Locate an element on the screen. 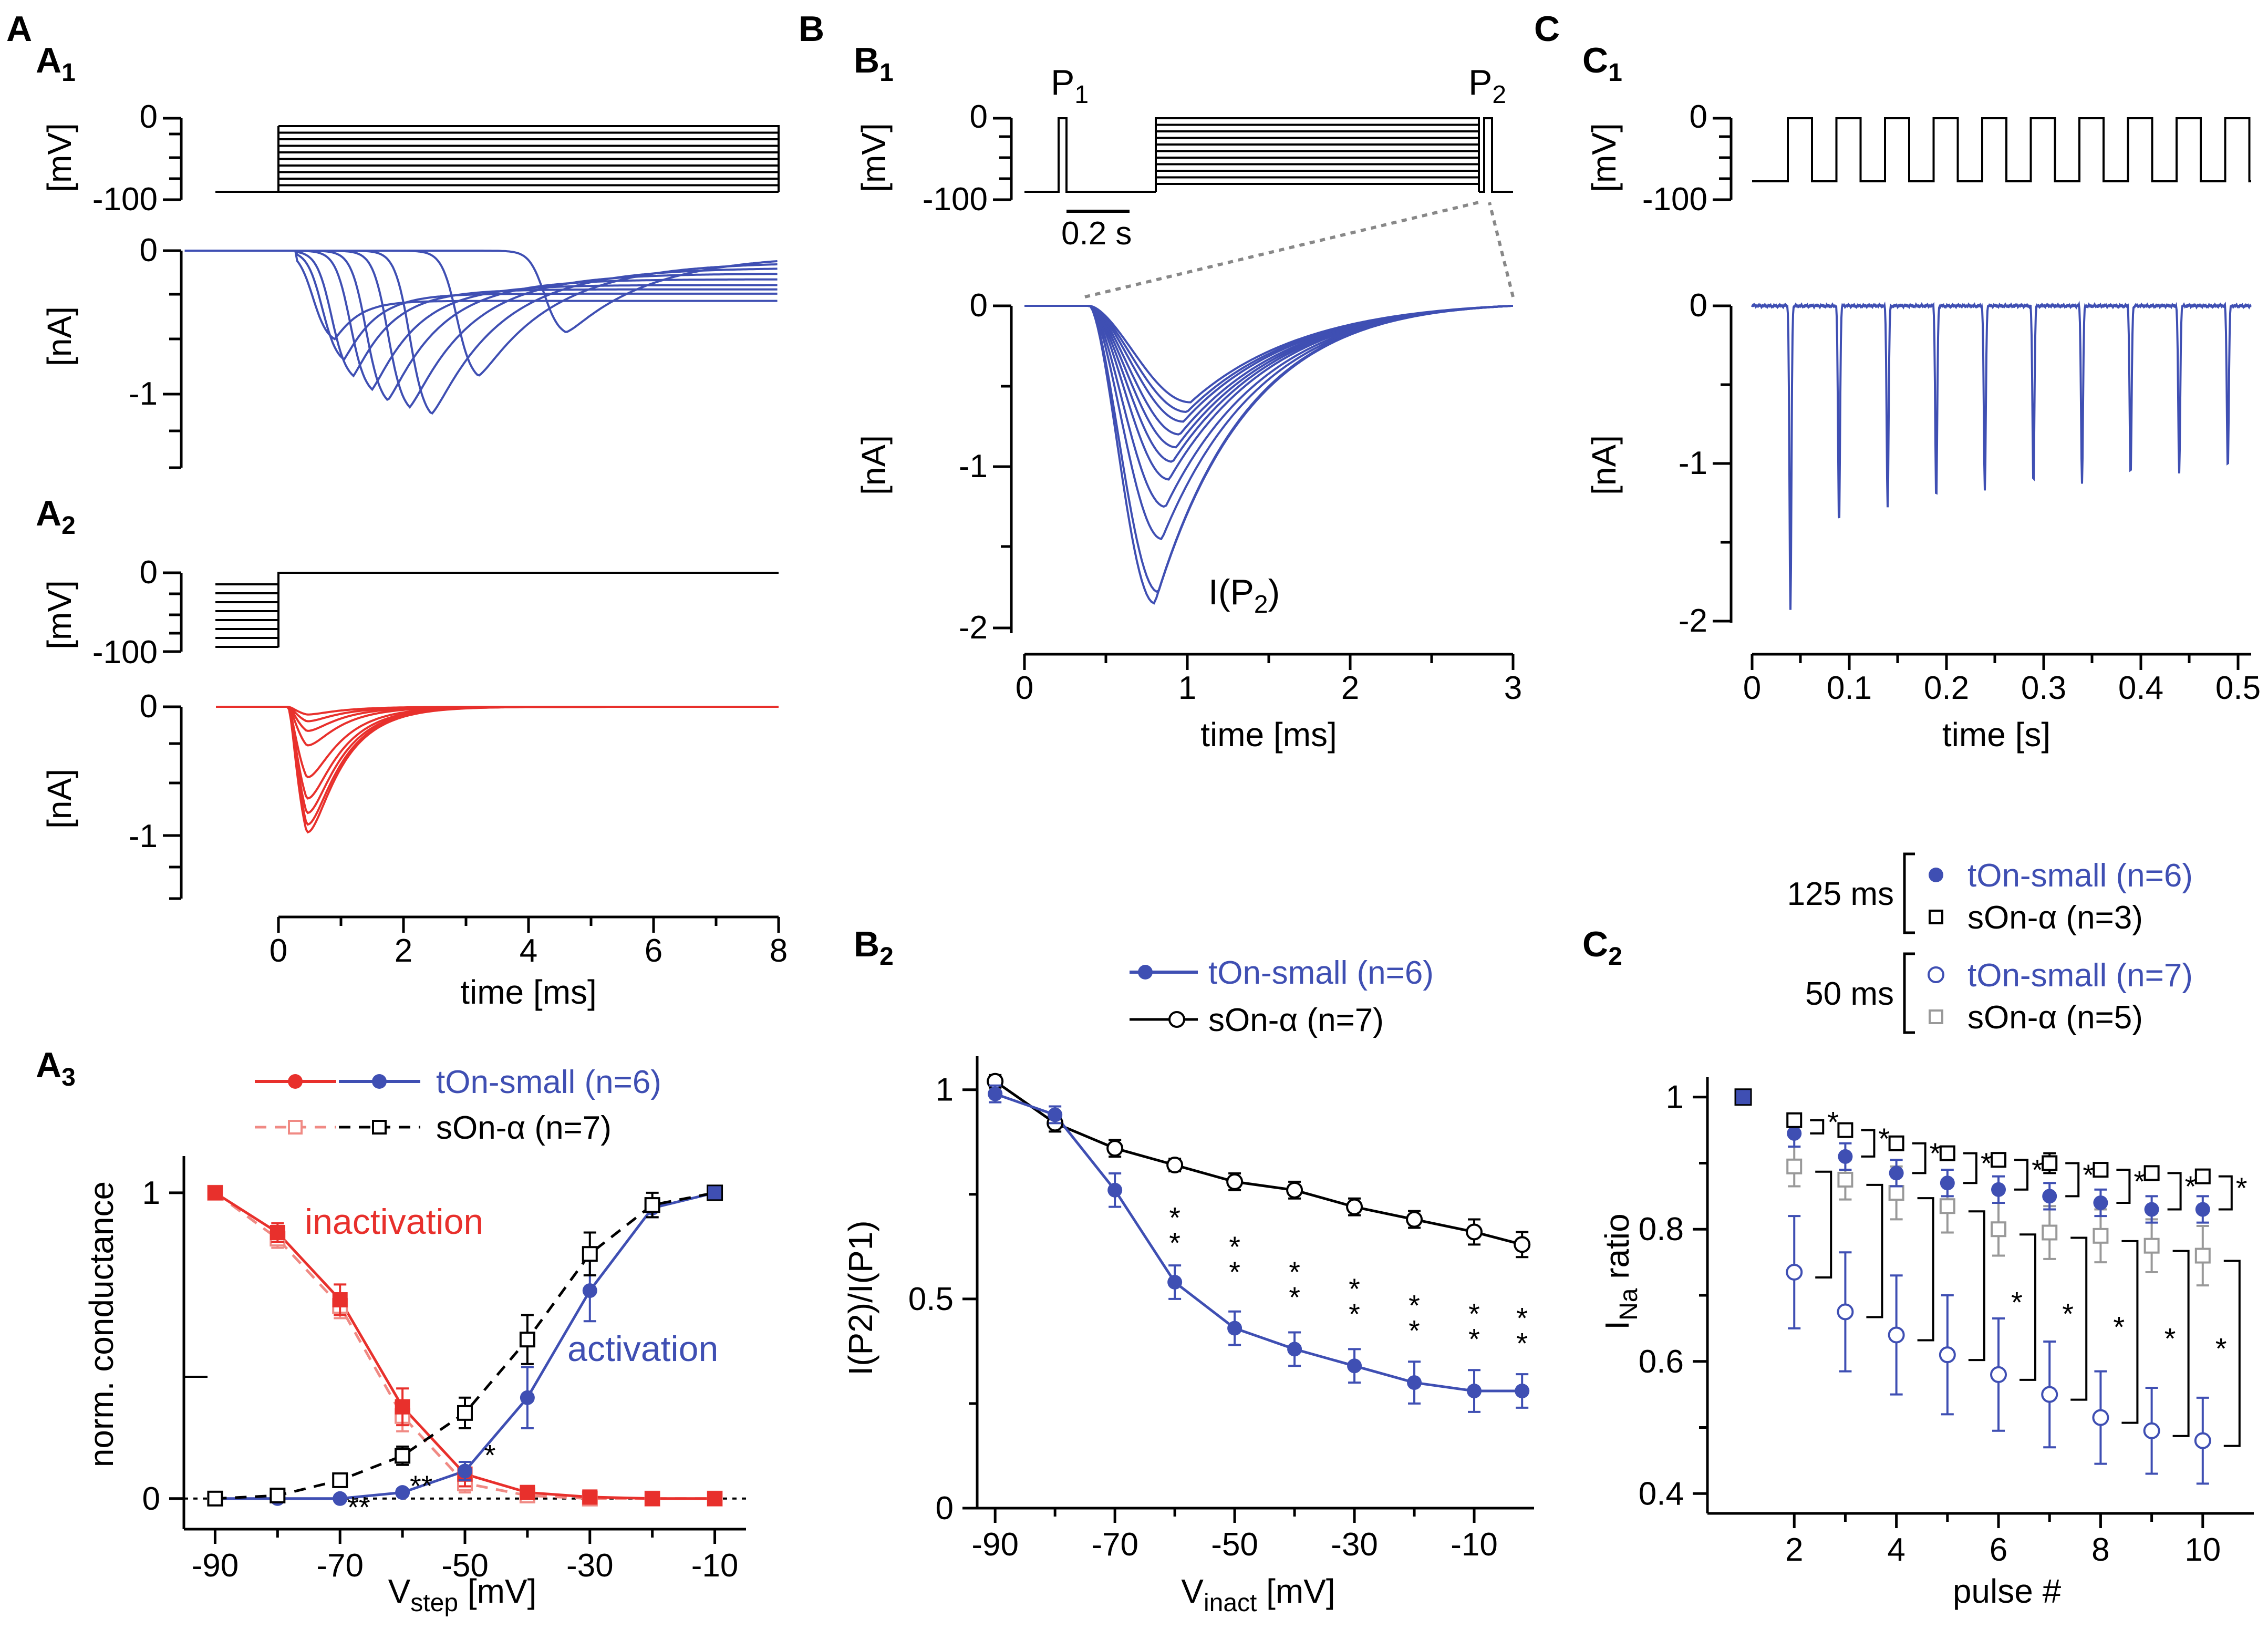 This screenshot has height=1629, width=2268. b1-time-tick-0: 0 is located at coordinates (1024, 688).